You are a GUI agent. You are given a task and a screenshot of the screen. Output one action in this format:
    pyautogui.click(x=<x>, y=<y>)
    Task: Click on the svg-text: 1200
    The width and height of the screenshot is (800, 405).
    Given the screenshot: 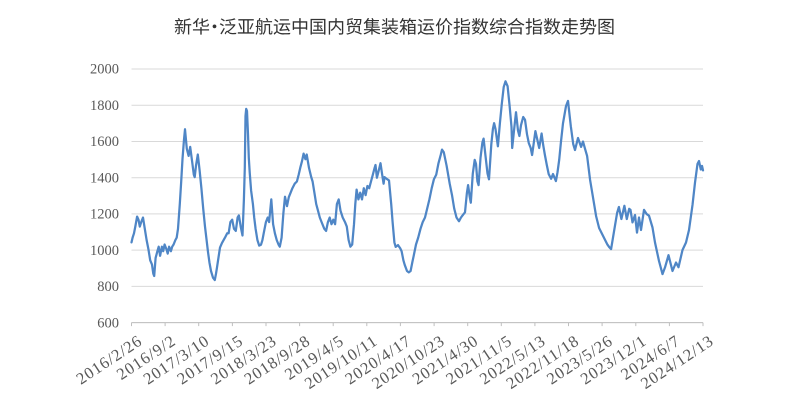 What is the action you would take?
    pyautogui.click(x=104, y=215)
    